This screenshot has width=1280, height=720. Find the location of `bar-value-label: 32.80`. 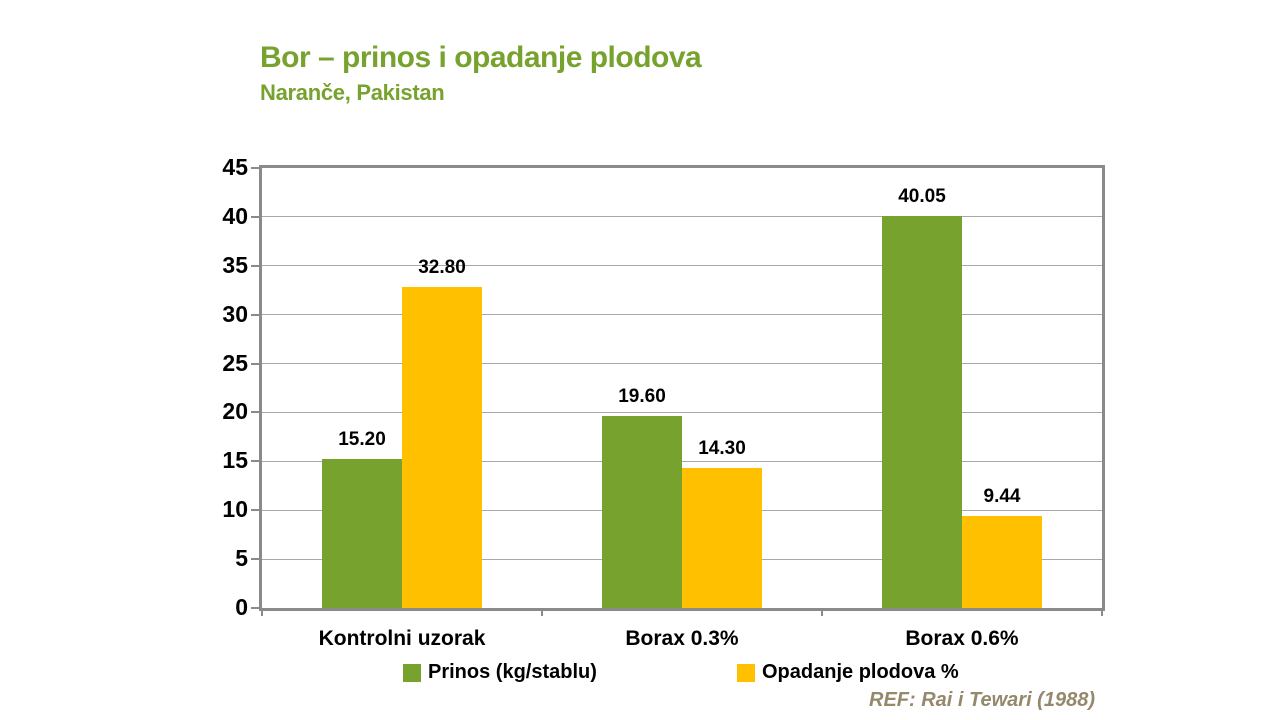

bar-value-label: 32.80 is located at coordinates (442, 268).